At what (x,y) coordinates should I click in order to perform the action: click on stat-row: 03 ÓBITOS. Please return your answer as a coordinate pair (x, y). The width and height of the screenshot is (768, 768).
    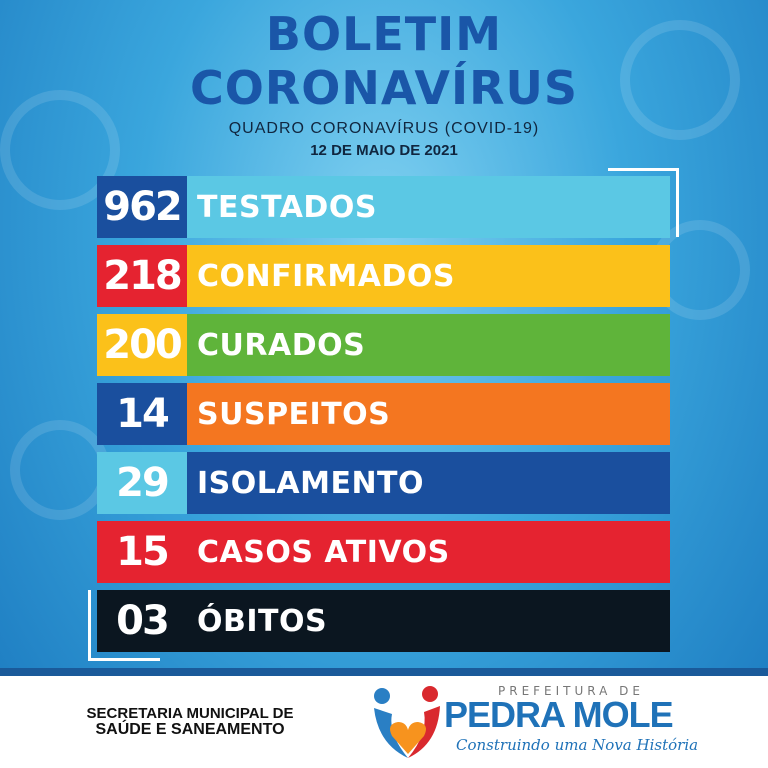
    Looking at the image, I should click on (383, 621).